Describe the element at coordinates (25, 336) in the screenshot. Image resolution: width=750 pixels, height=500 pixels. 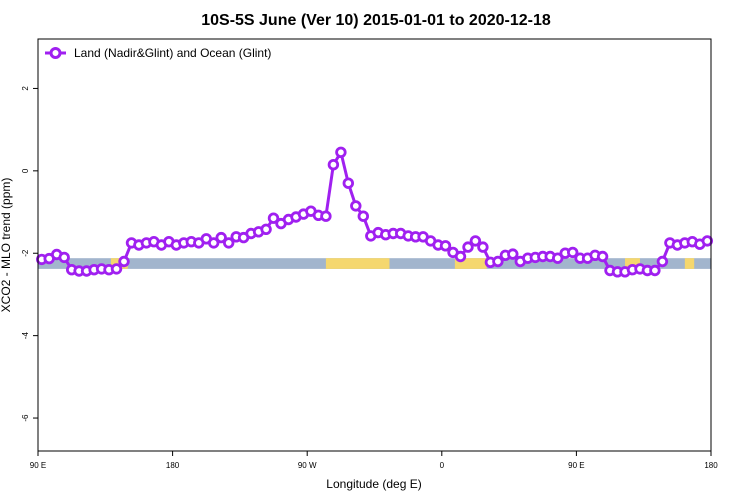
I see `y-tick-label: -4` at that location.